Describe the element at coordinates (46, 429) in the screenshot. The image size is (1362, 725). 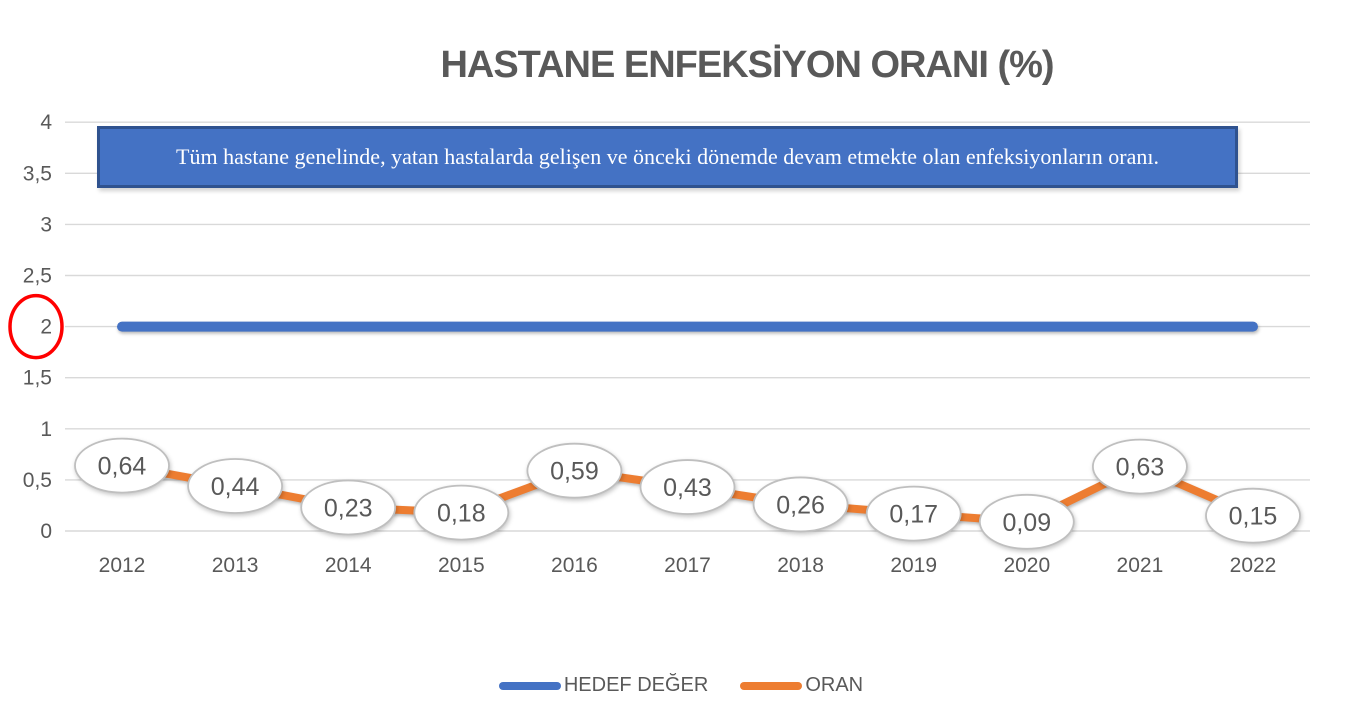
I see `y-axis-tick-label: 1` at that location.